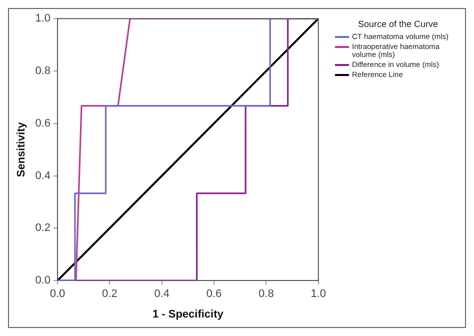 Image resolution: width=474 pixels, height=336 pixels. I want to click on y-axis-title: Sensitivity, so click(22, 149).